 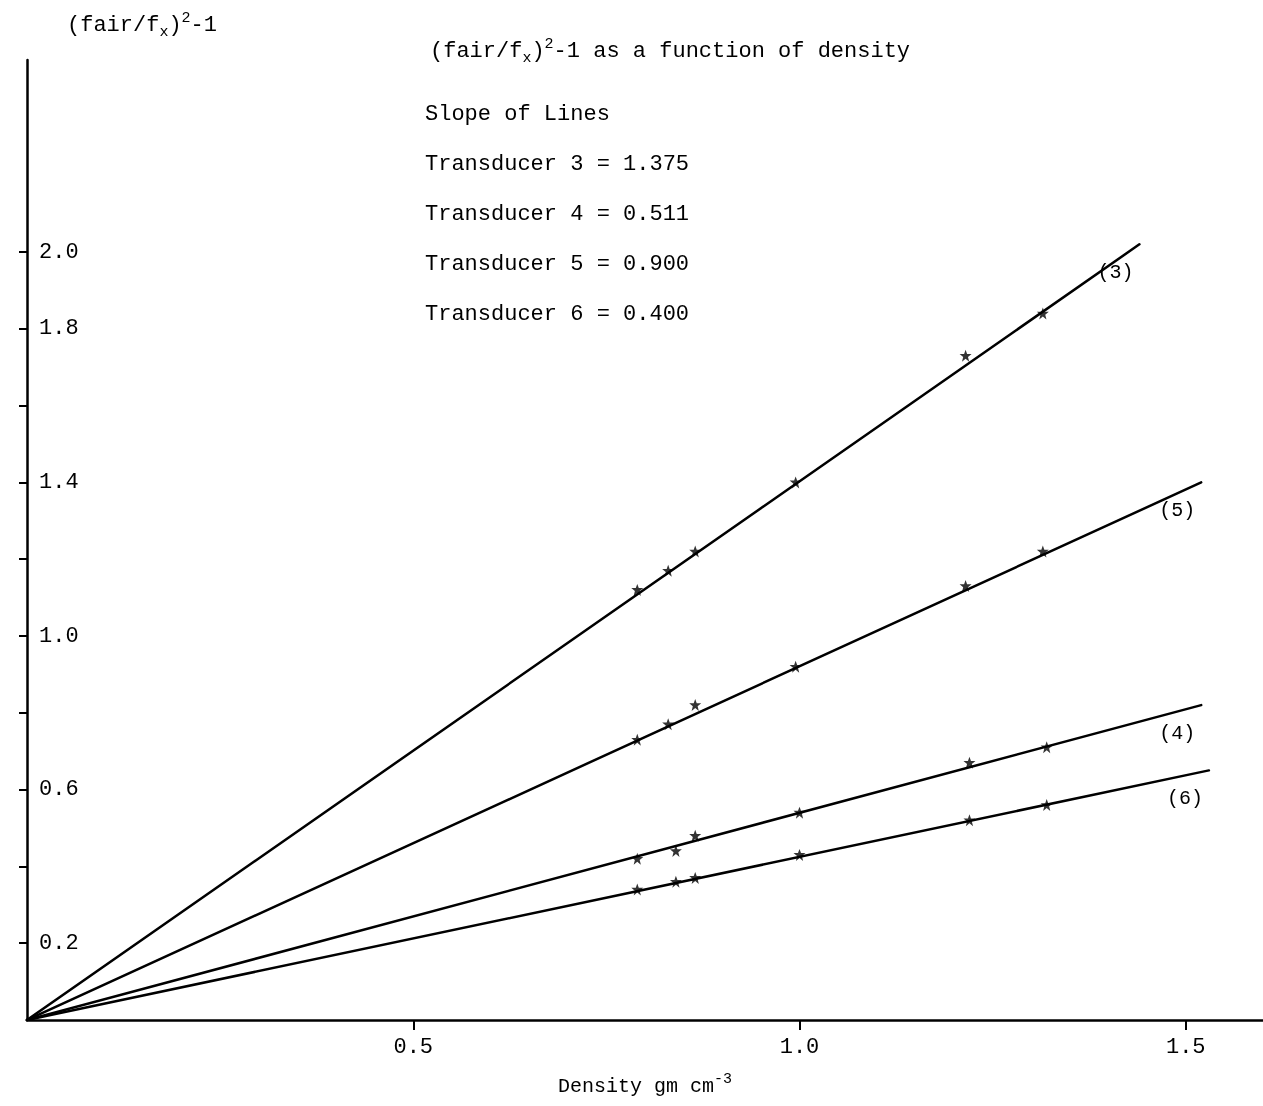 I want to click on annotation: Transducer 5 = 0.900, so click(x=557, y=264).